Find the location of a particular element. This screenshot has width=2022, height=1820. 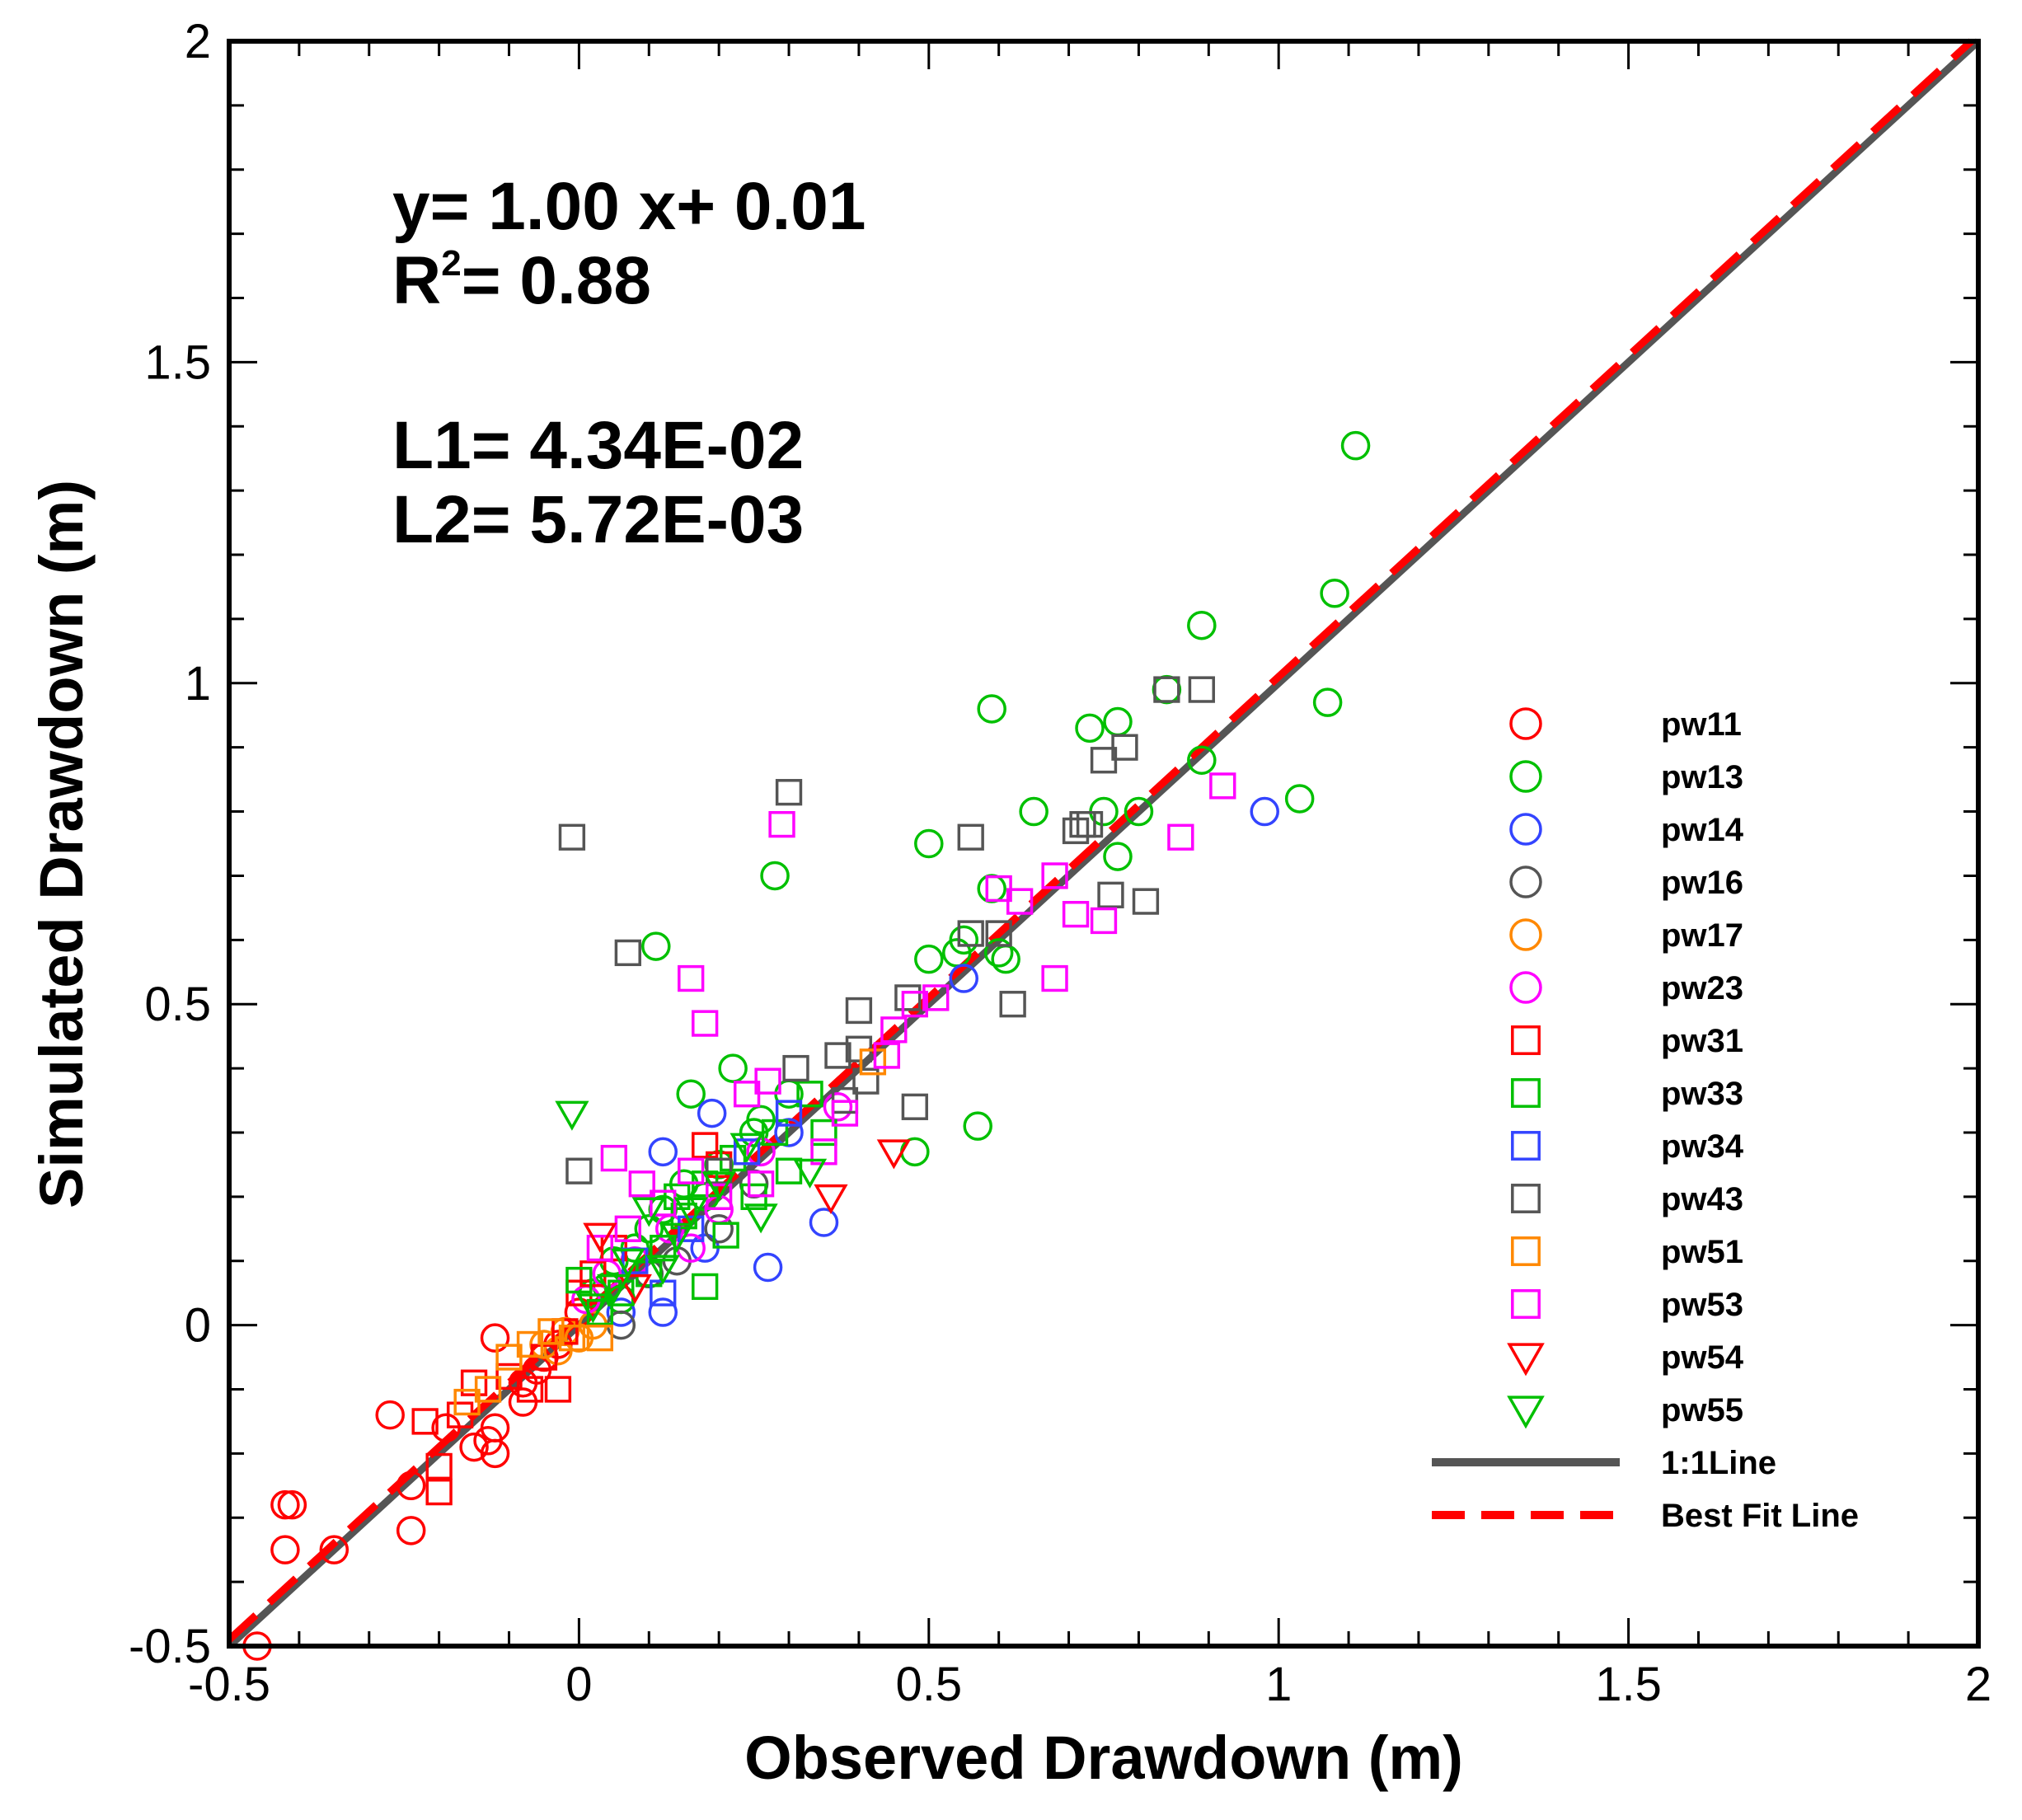

legend-item-pw31: pw31 is located at coordinates (1627, 1041).